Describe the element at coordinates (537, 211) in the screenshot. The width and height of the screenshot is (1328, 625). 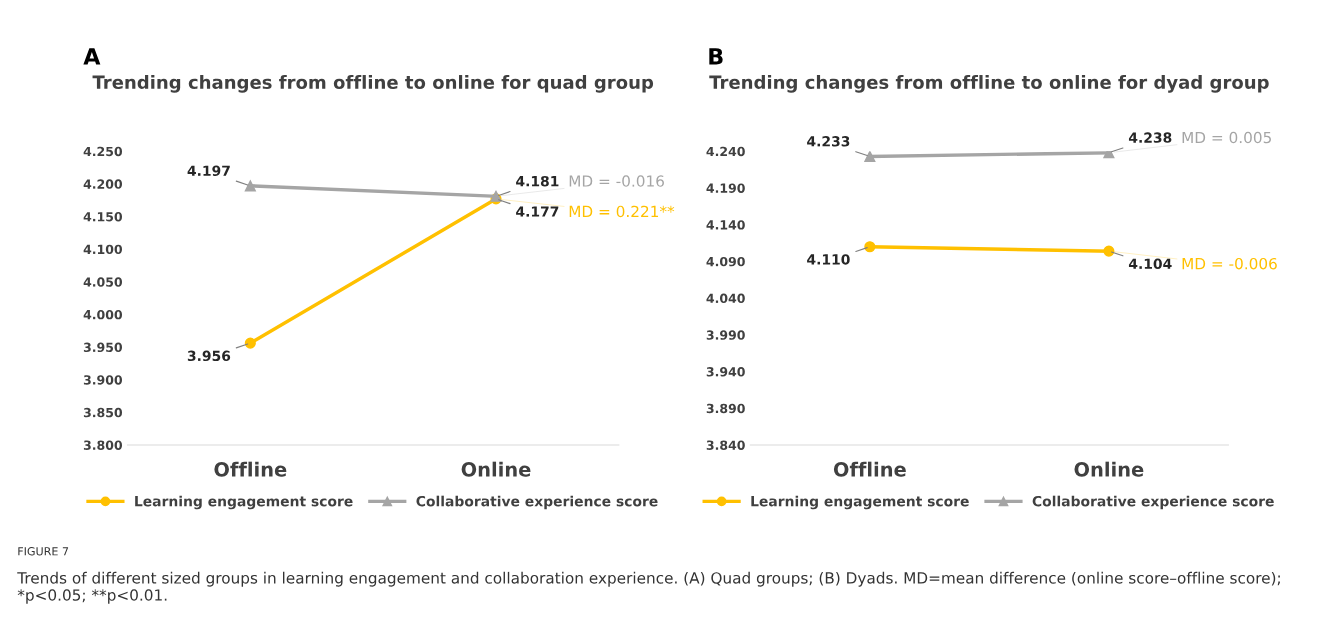
I see `data-label: 4.177` at that location.